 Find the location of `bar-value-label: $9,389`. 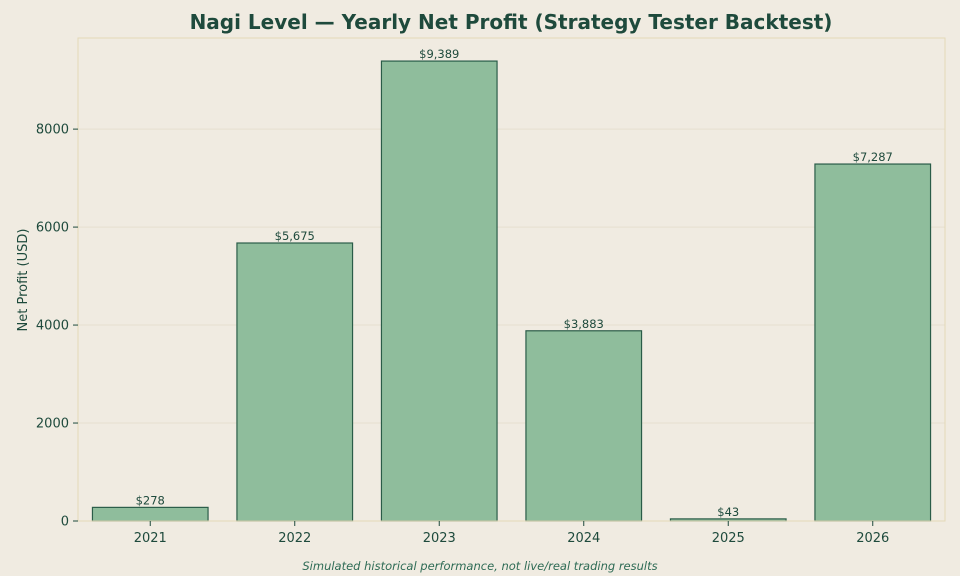

bar-value-label: $9,389 is located at coordinates (439, 54).